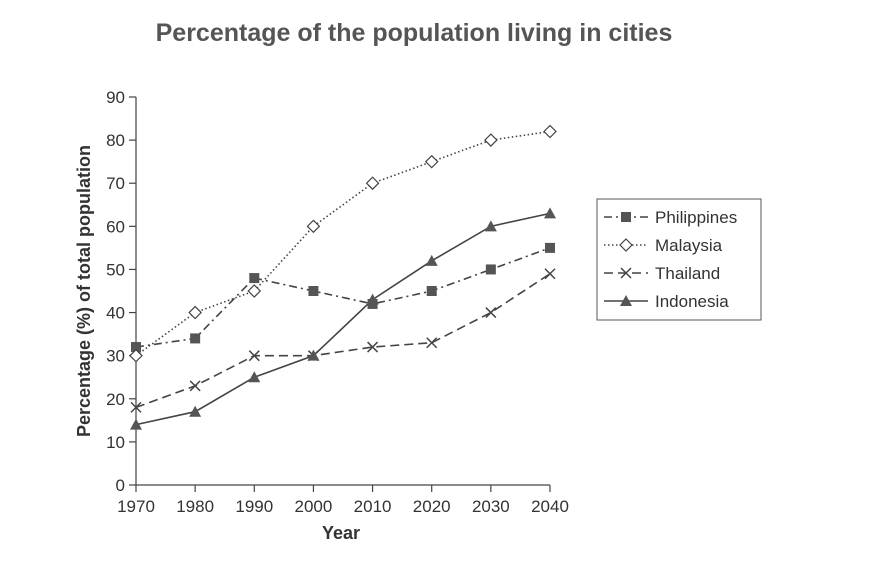 This screenshot has height=570, width=874. I want to click on y-tick-label: 80, so click(115, 140).